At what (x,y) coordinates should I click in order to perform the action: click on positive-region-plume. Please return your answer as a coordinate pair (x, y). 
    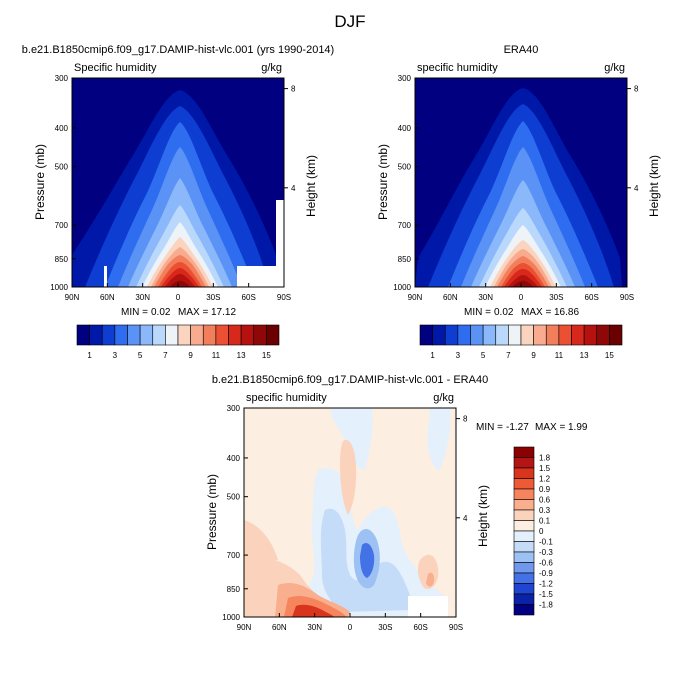
    Looking at the image, I should click on (348, 477).